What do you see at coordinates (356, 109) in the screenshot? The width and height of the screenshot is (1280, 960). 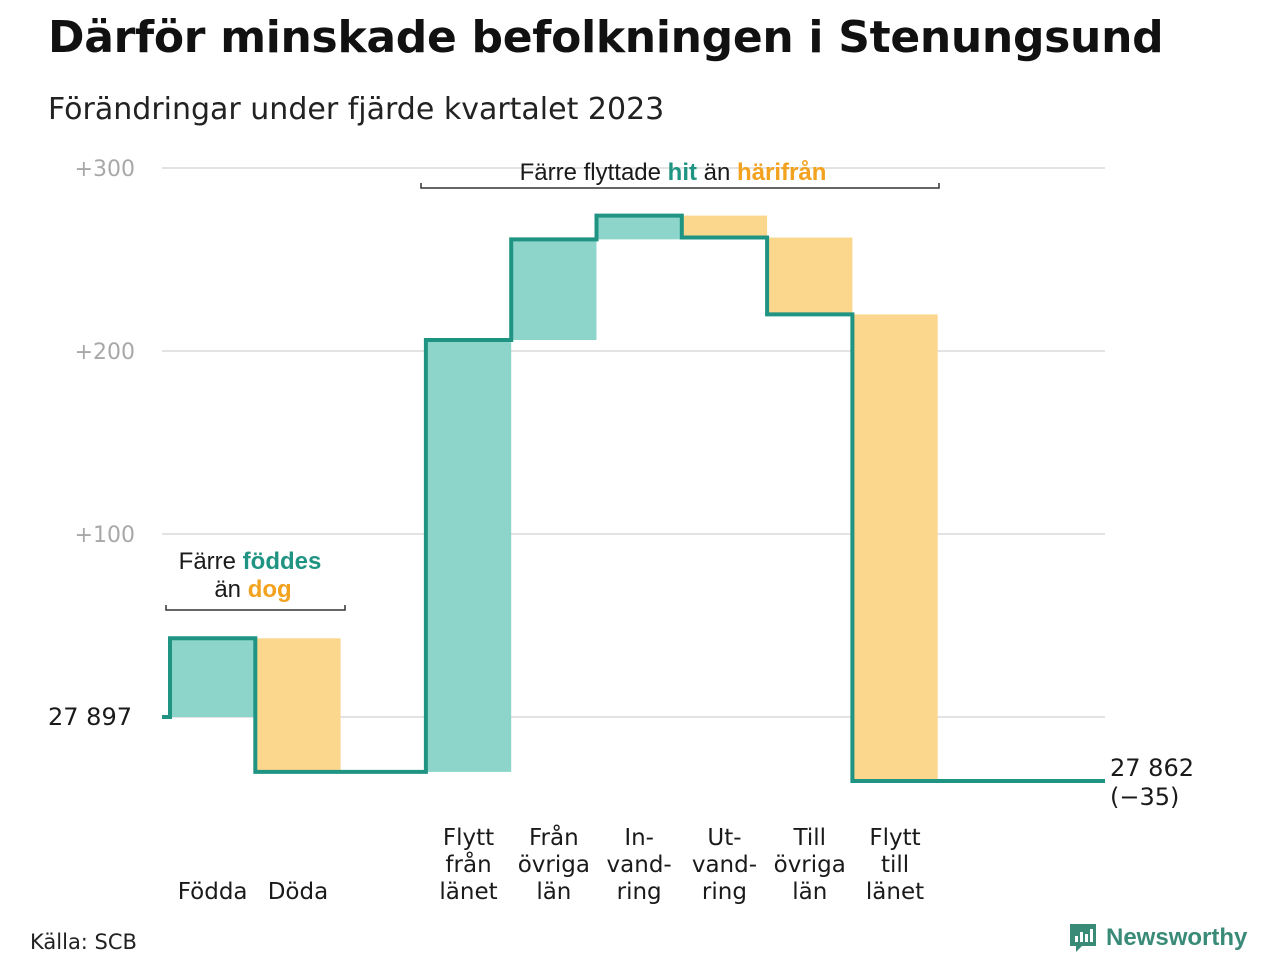 I see `page-subtitle: Förändringar under fjärde kvartalet 2023` at bounding box center [356, 109].